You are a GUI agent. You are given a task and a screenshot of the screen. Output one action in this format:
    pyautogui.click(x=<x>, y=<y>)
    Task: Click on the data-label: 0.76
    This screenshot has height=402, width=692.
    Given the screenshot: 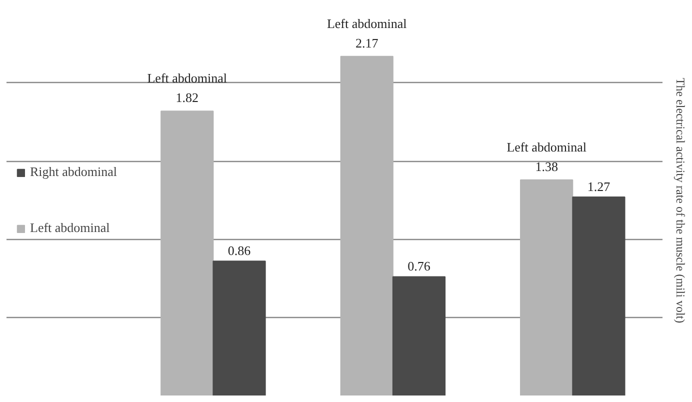 What is the action you would take?
    pyautogui.click(x=419, y=266)
    